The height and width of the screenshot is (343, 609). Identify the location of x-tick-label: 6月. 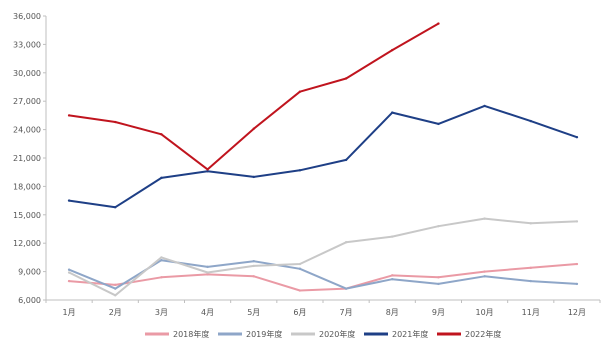
(299, 312).